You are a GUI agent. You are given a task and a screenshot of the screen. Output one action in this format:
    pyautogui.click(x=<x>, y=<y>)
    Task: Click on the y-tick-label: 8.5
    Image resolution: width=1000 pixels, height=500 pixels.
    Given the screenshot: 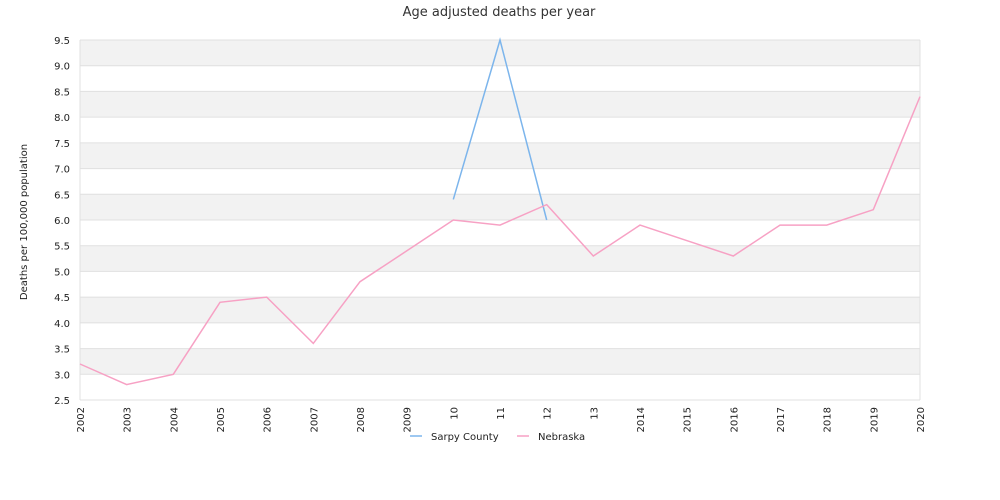 What is the action you would take?
    pyautogui.click(x=62, y=92)
    